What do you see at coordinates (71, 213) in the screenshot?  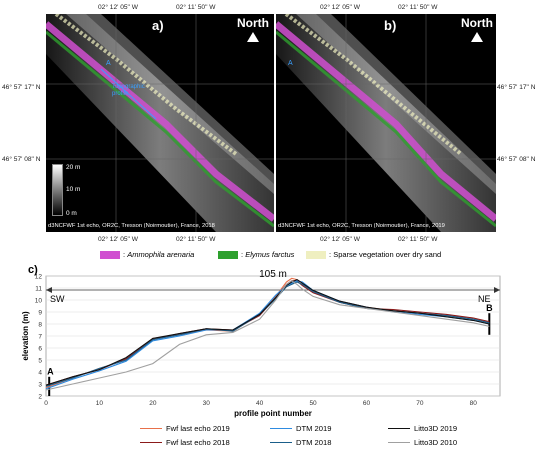 I see `scale-bottom-label: 0 m` at bounding box center [71, 213].